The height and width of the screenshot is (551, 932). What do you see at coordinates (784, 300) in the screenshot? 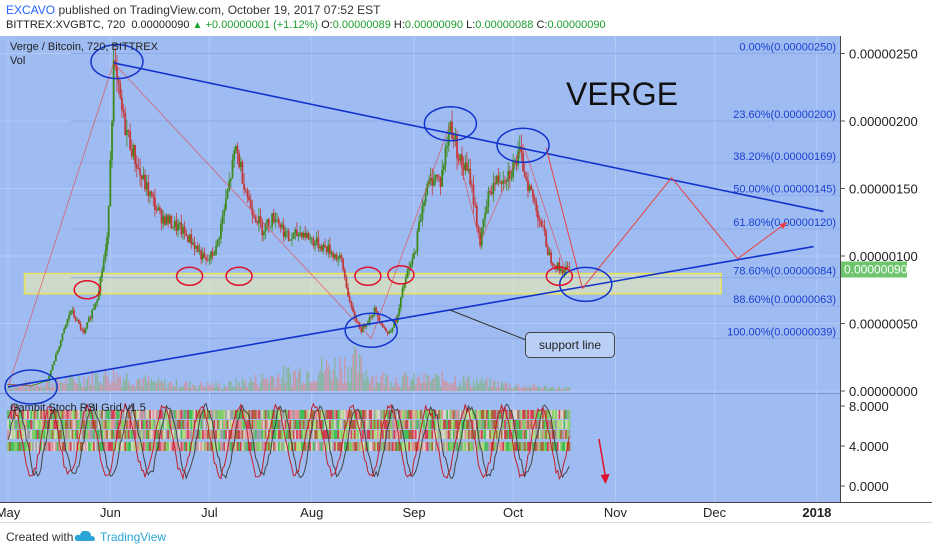
I see `fib-level-label: 88.60%(0.00000063)` at bounding box center [784, 300].